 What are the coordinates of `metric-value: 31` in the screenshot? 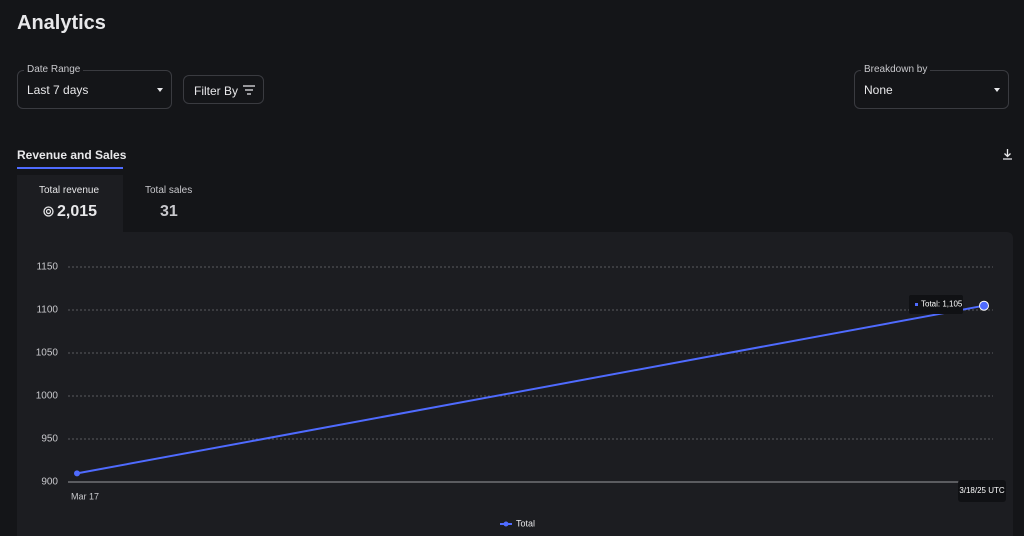 It's located at (169, 211).